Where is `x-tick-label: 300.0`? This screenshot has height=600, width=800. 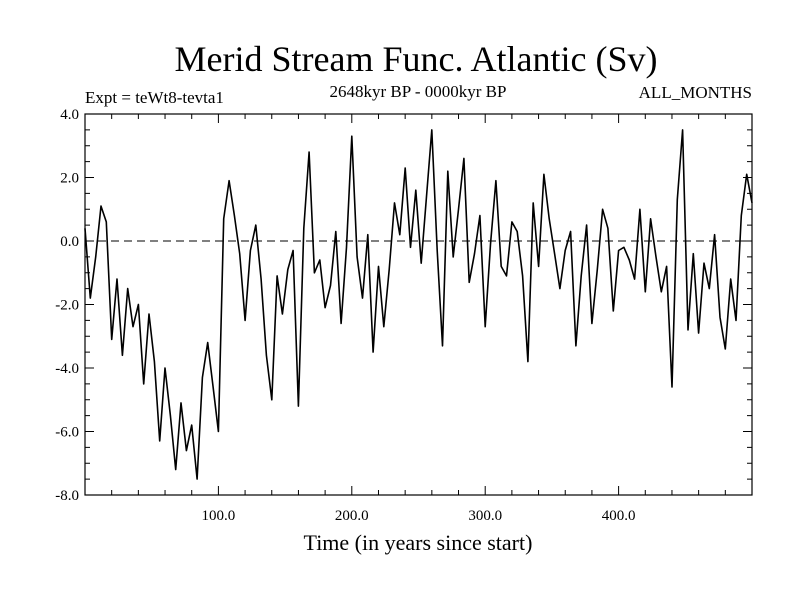 x-tick-label: 300.0 is located at coordinates (485, 516).